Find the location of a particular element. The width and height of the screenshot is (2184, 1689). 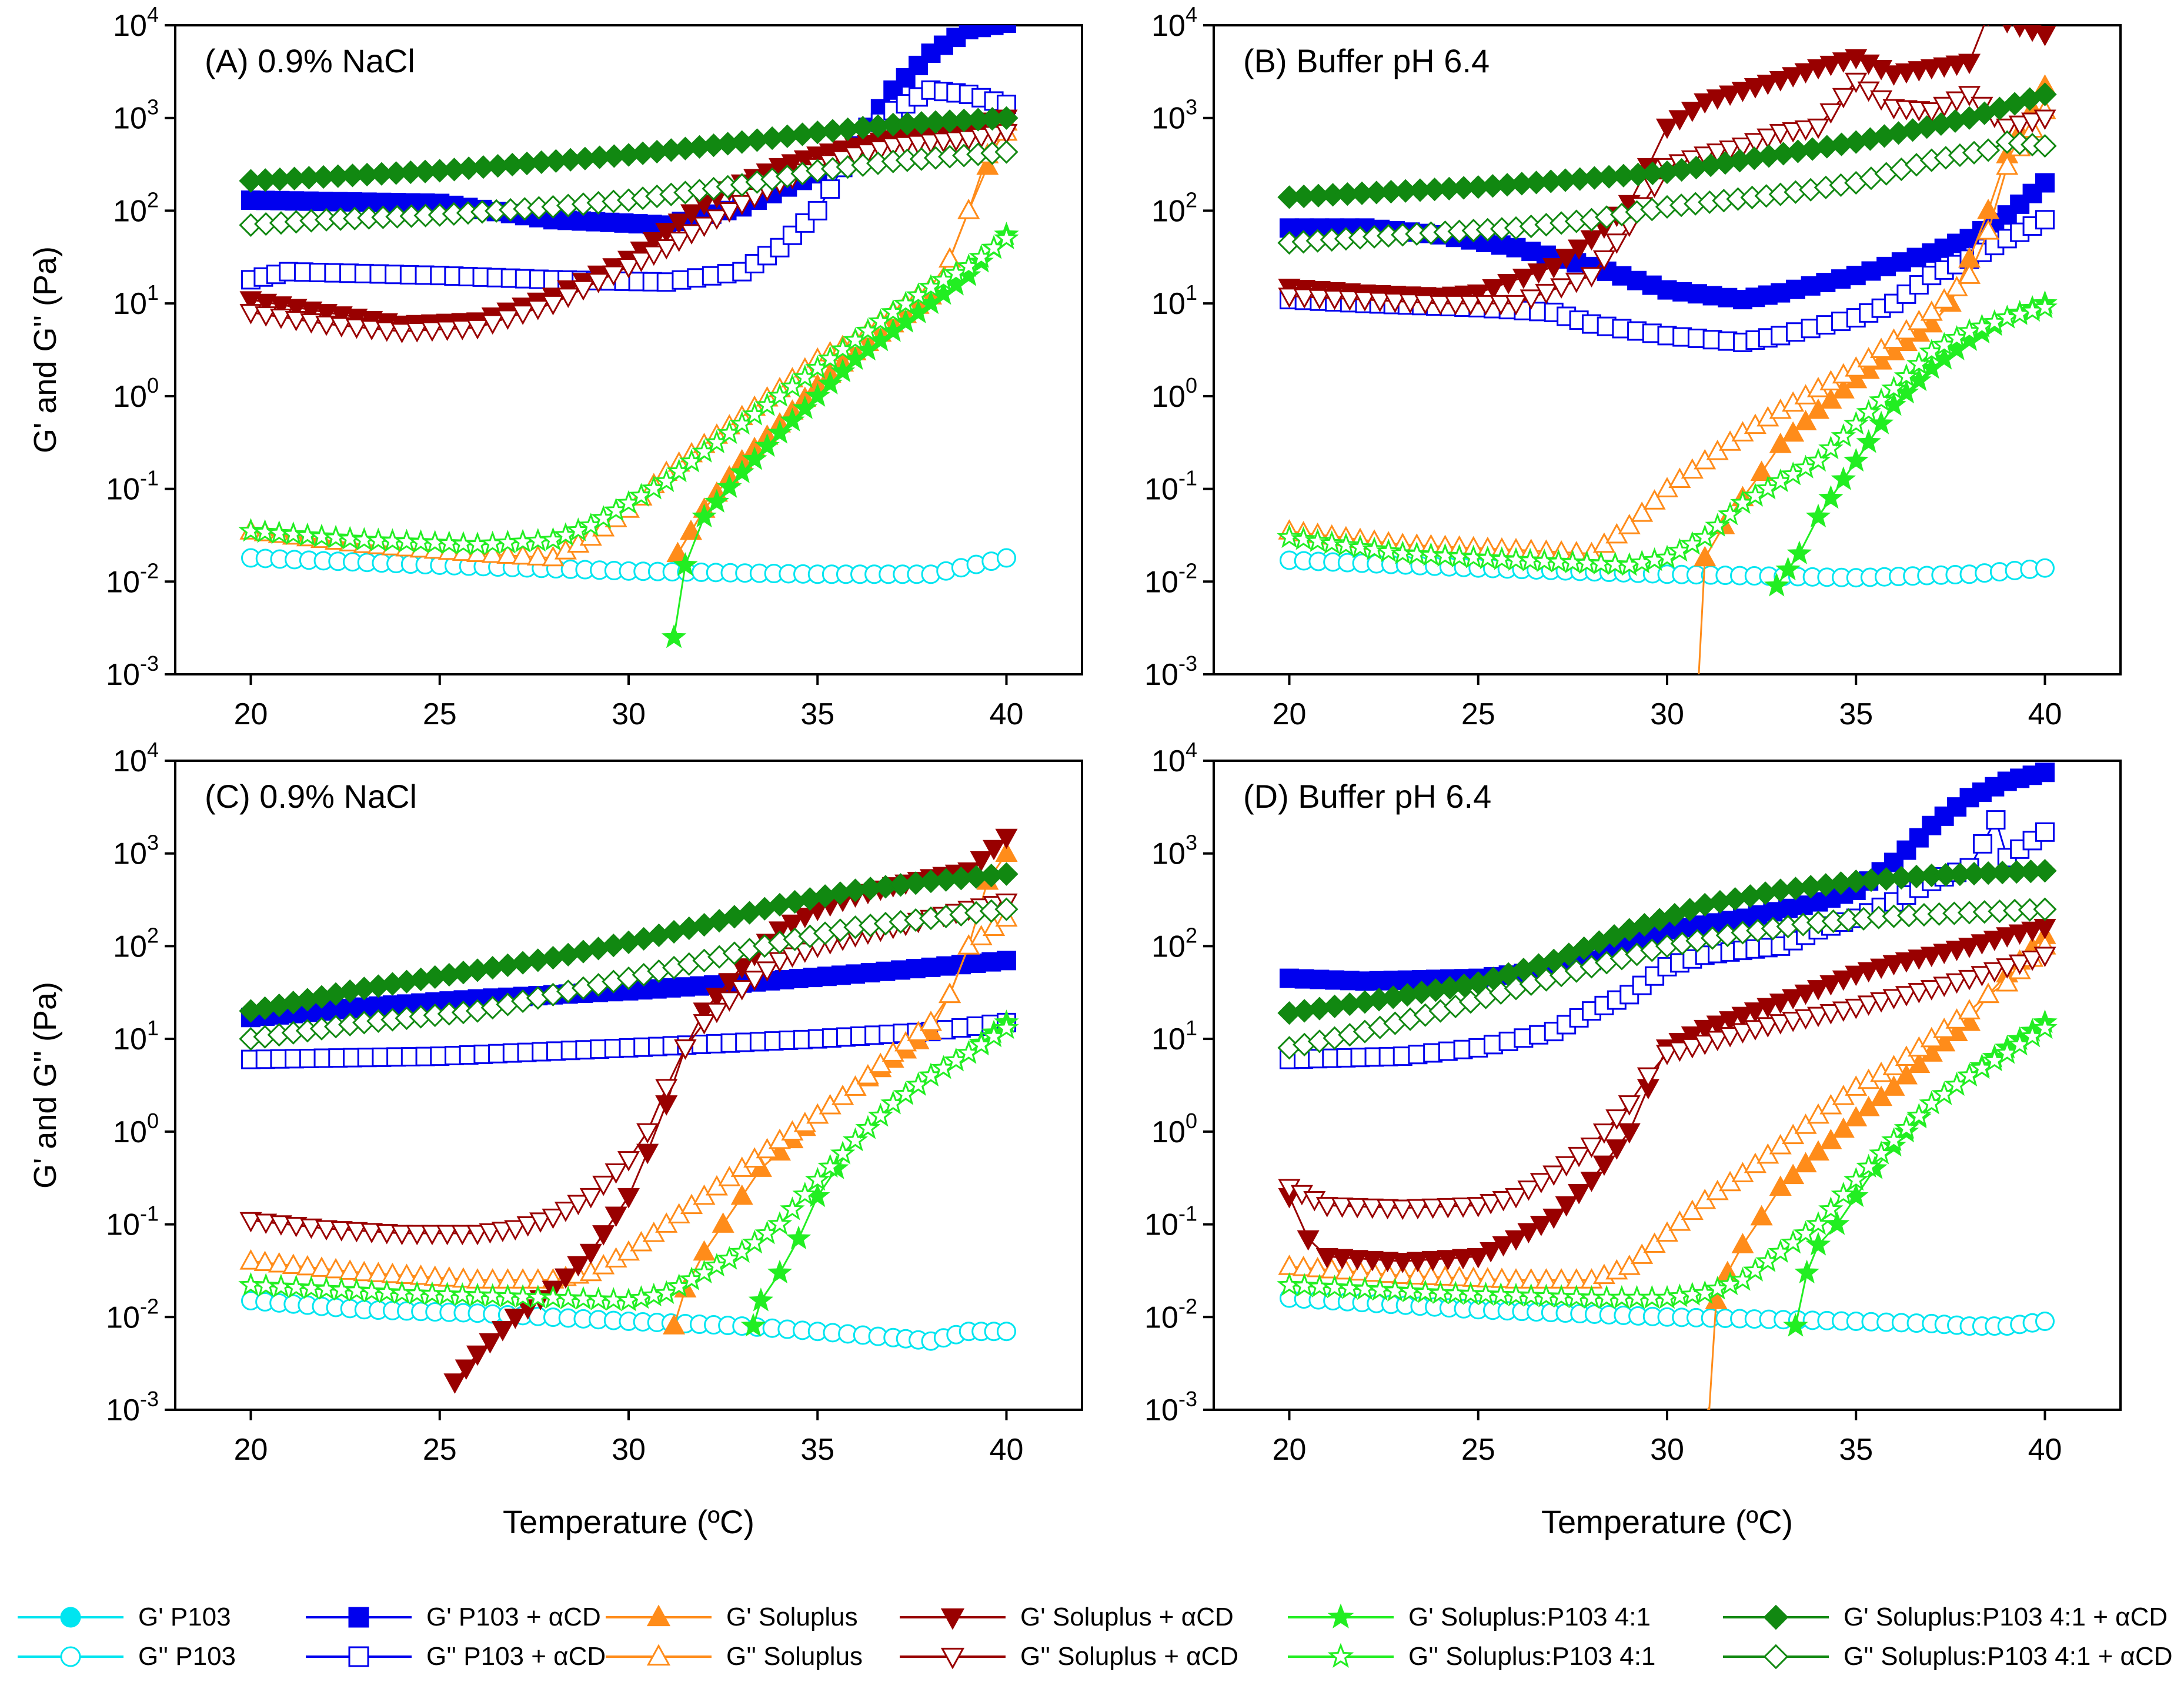

y-axis-label: G' and G'' (Pa) is located at coordinates (45, 1085).